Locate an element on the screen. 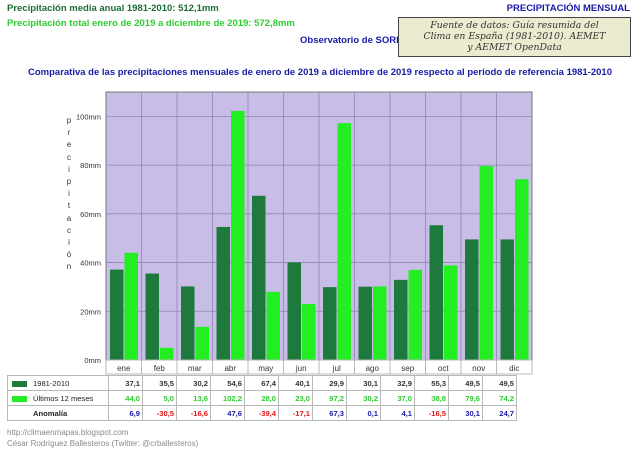  table-cell: -30,5 is located at coordinates (159, 413).